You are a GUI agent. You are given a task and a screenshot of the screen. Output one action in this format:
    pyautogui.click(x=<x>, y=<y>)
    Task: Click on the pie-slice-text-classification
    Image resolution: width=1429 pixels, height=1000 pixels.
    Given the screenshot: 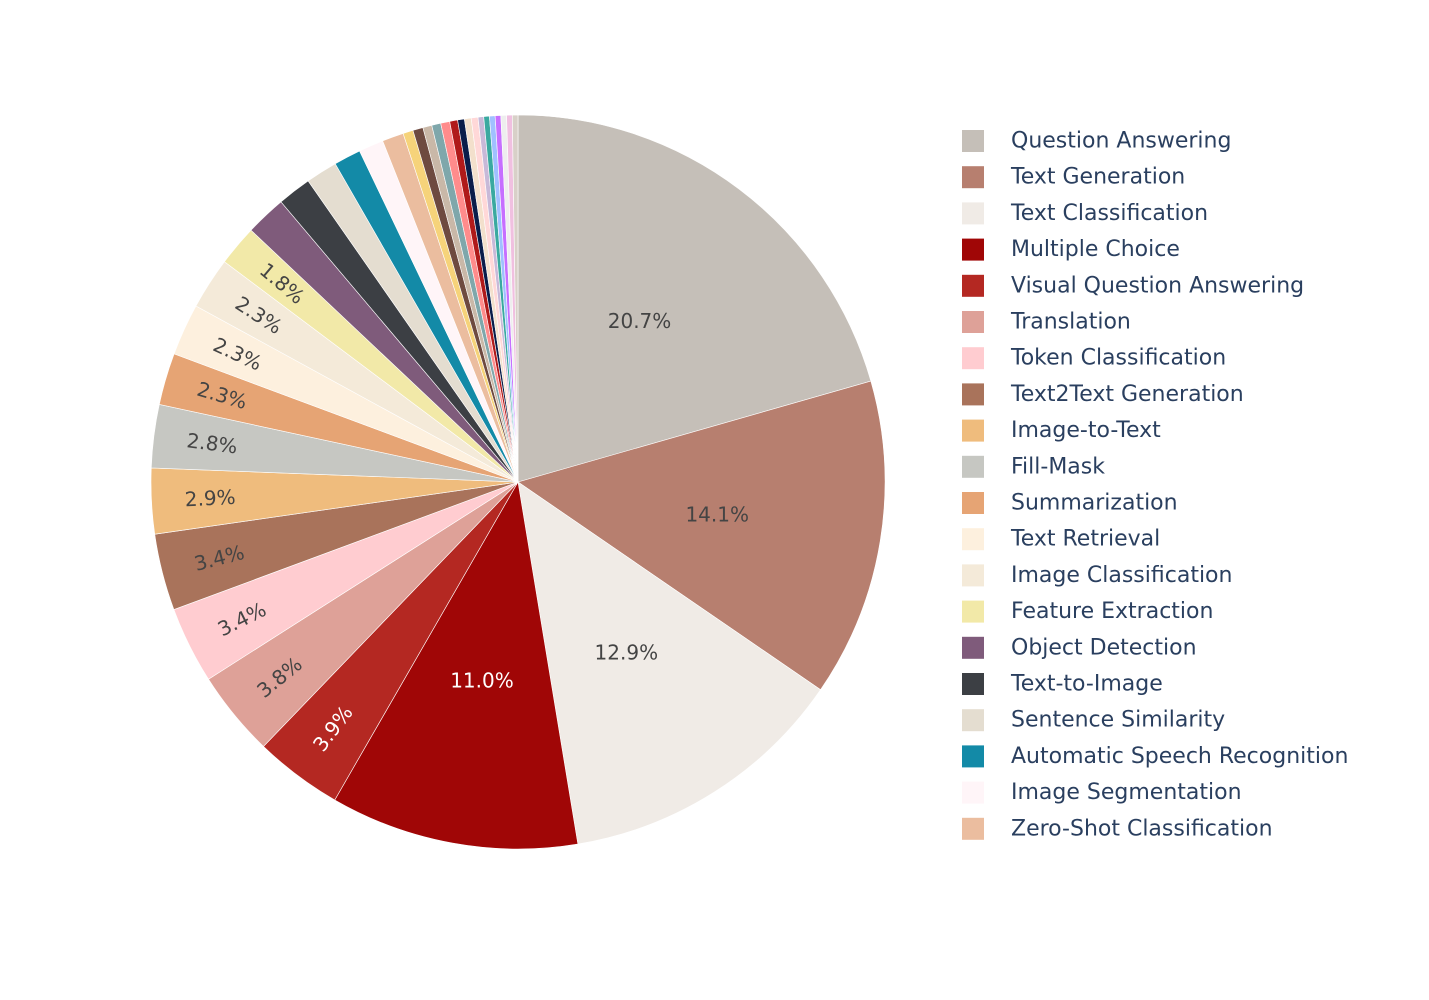 What is the action you would take?
    pyautogui.click(x=669, y=663)
    